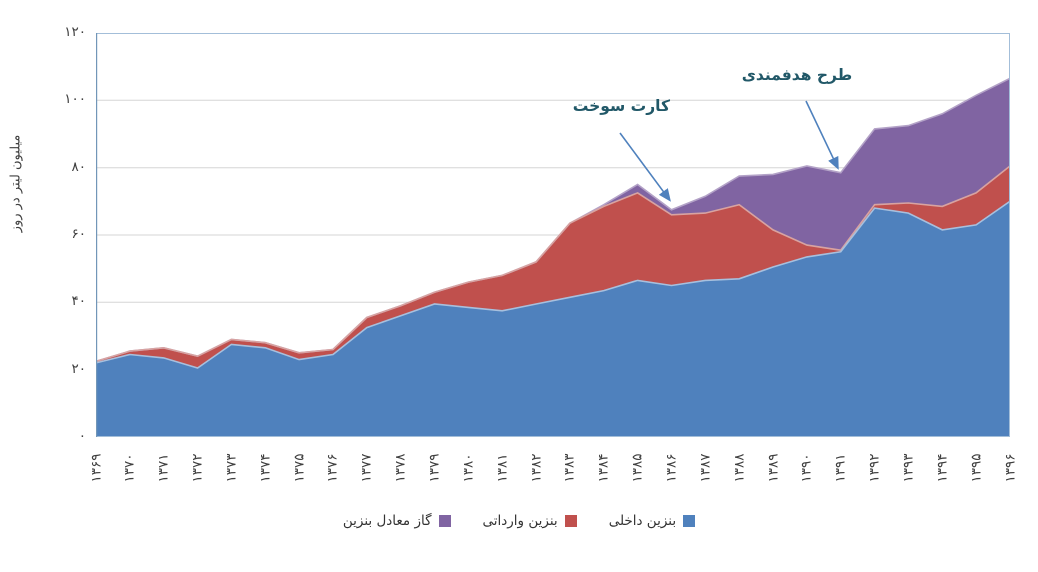 Image resolution: width=1038 pixels, height=572 pixels. I want to click on legend-swatch-blue-icon, so click(689, 521).